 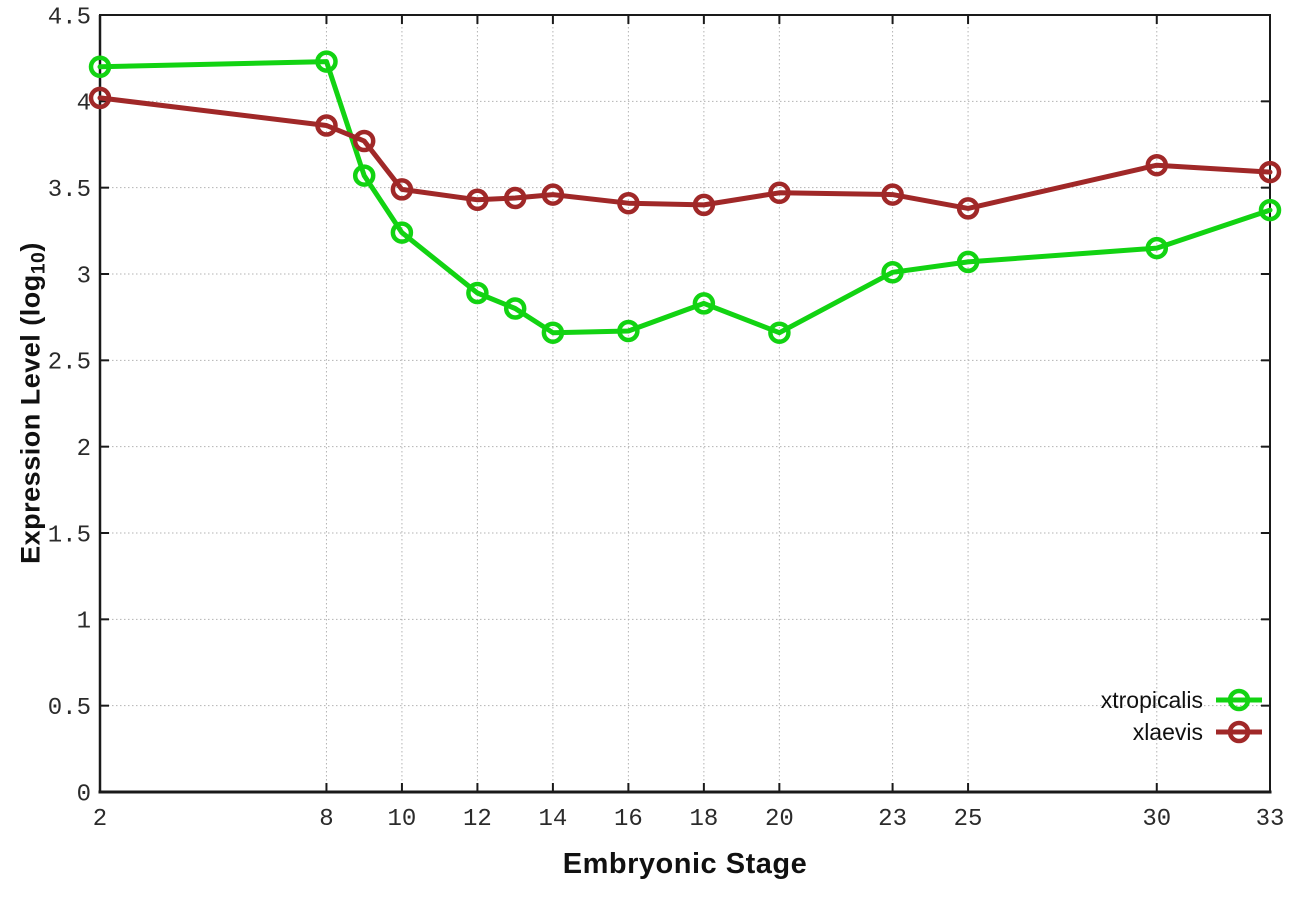 What do you see at coordinates (552, 819) in the screenshot?
I see `x-tick-label: 14` at bounding box center [552, 819].